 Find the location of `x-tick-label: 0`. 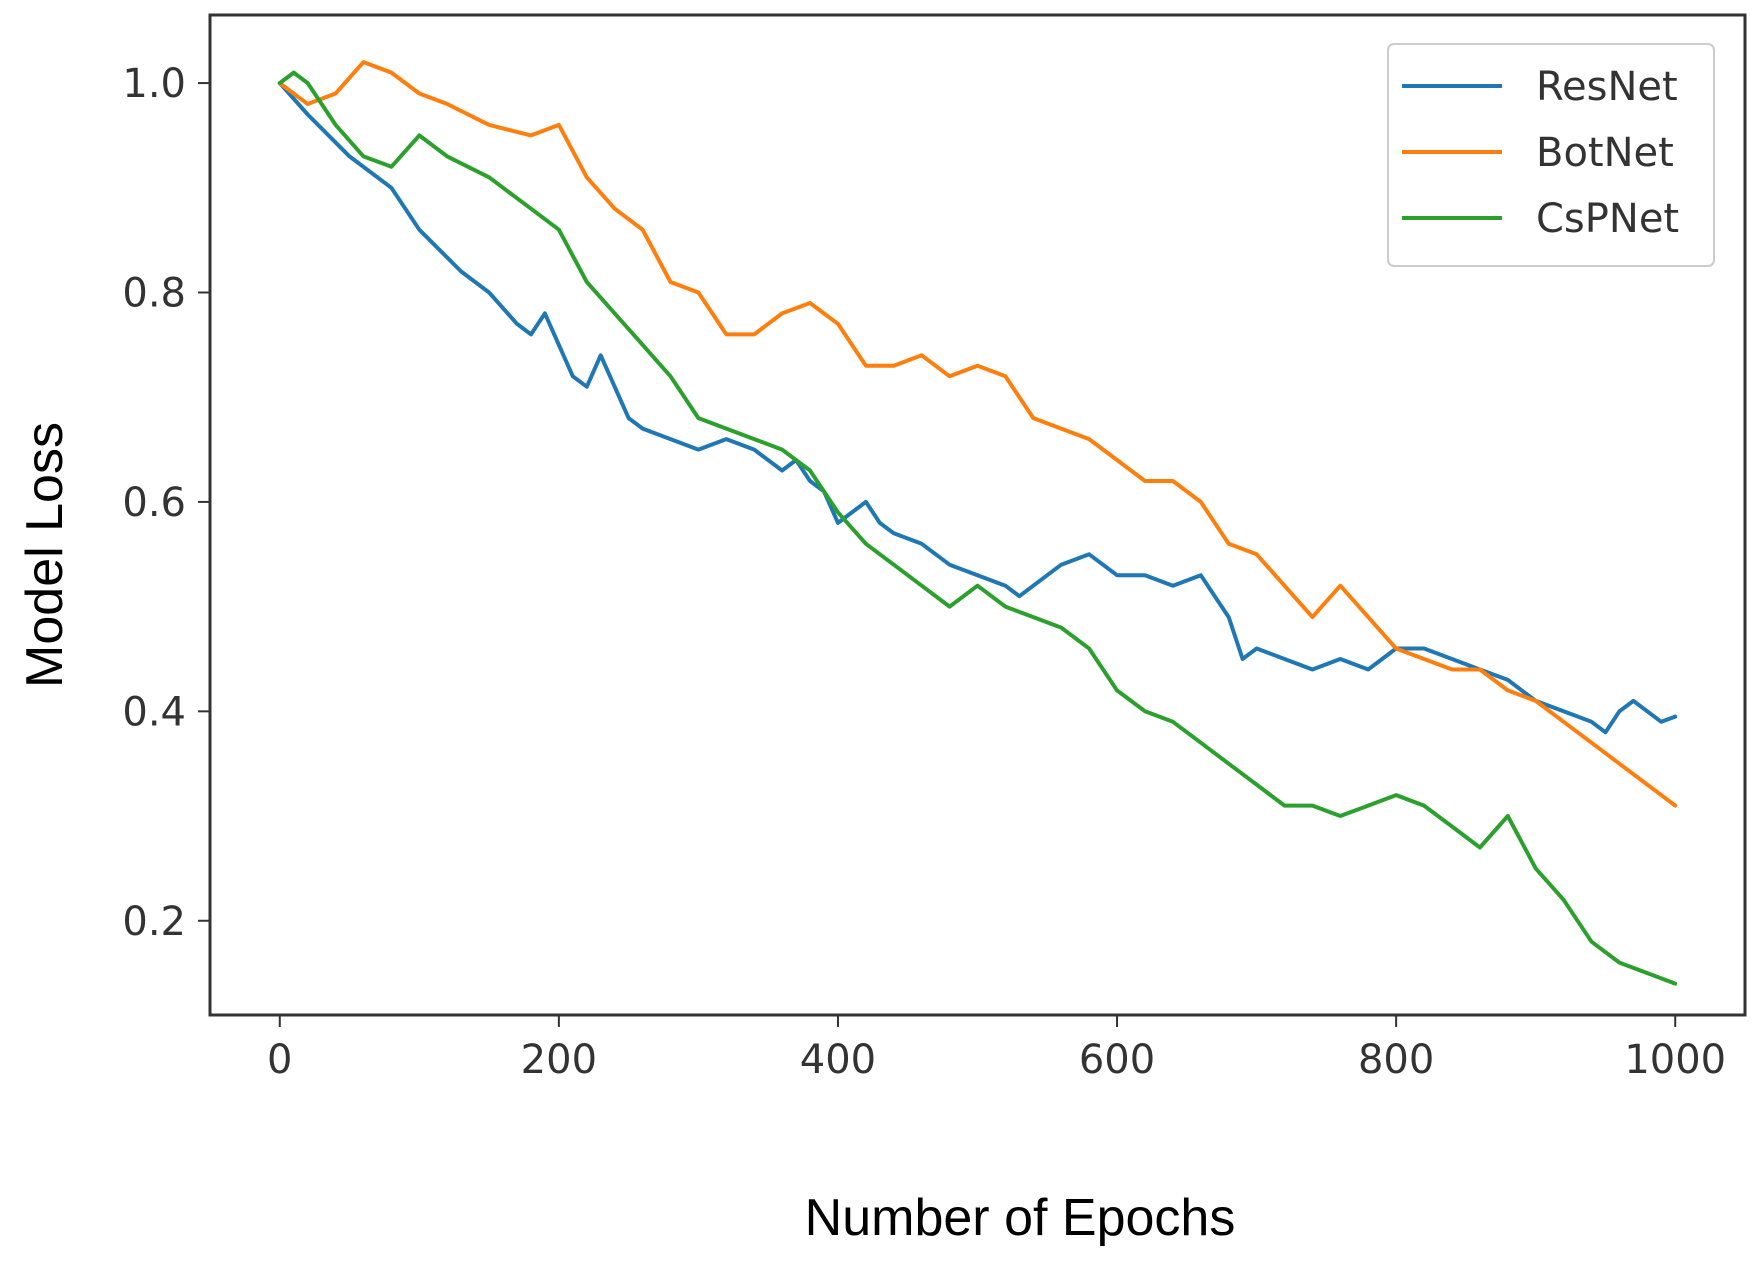

x-tick-label: 0 is located at coordinates (279, 1060).